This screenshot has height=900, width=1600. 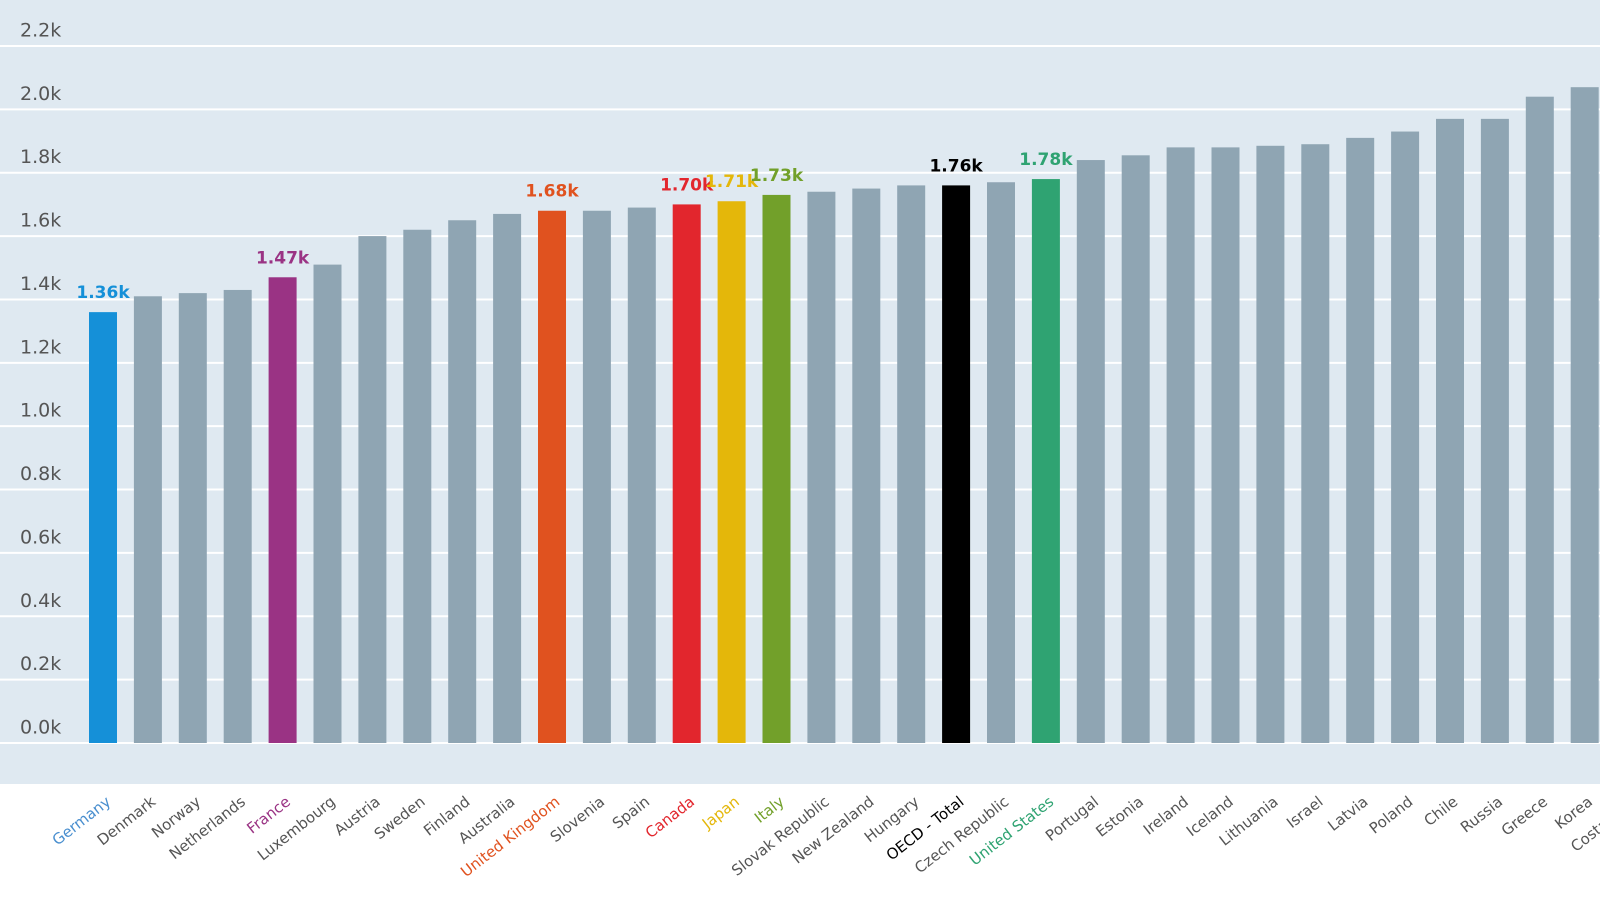 What do you see at coordinates (1524, 816) in the screenshot?
I see `x-tick-label: Greece` at bounding box center [1524, 816].